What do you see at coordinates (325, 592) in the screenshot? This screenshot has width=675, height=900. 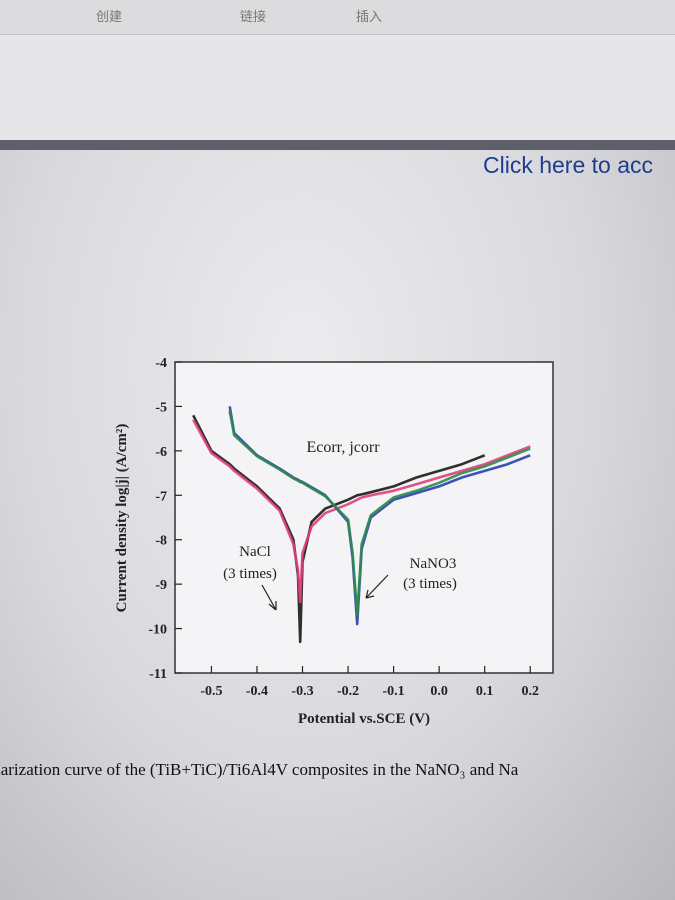 I see `arrows` at bounding box center [325, 592].